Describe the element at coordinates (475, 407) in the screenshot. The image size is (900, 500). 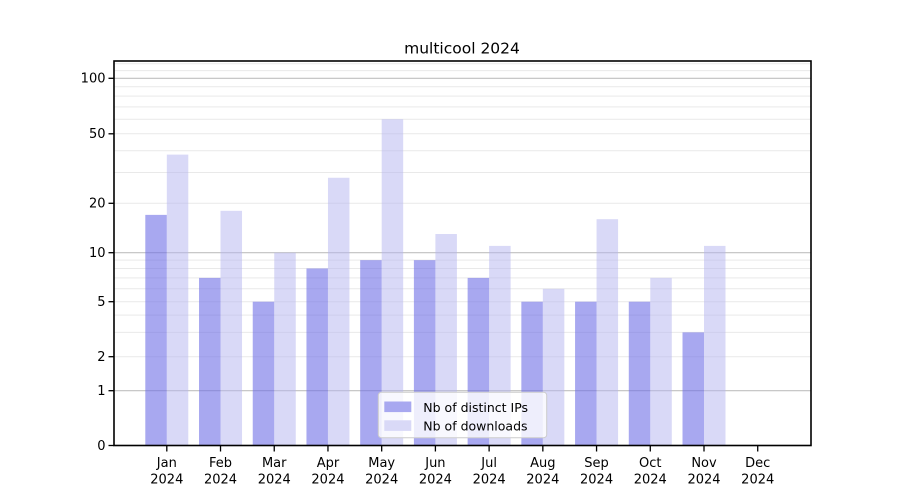
I see `legend-label-0: Nb of distinct IPs` at that location.